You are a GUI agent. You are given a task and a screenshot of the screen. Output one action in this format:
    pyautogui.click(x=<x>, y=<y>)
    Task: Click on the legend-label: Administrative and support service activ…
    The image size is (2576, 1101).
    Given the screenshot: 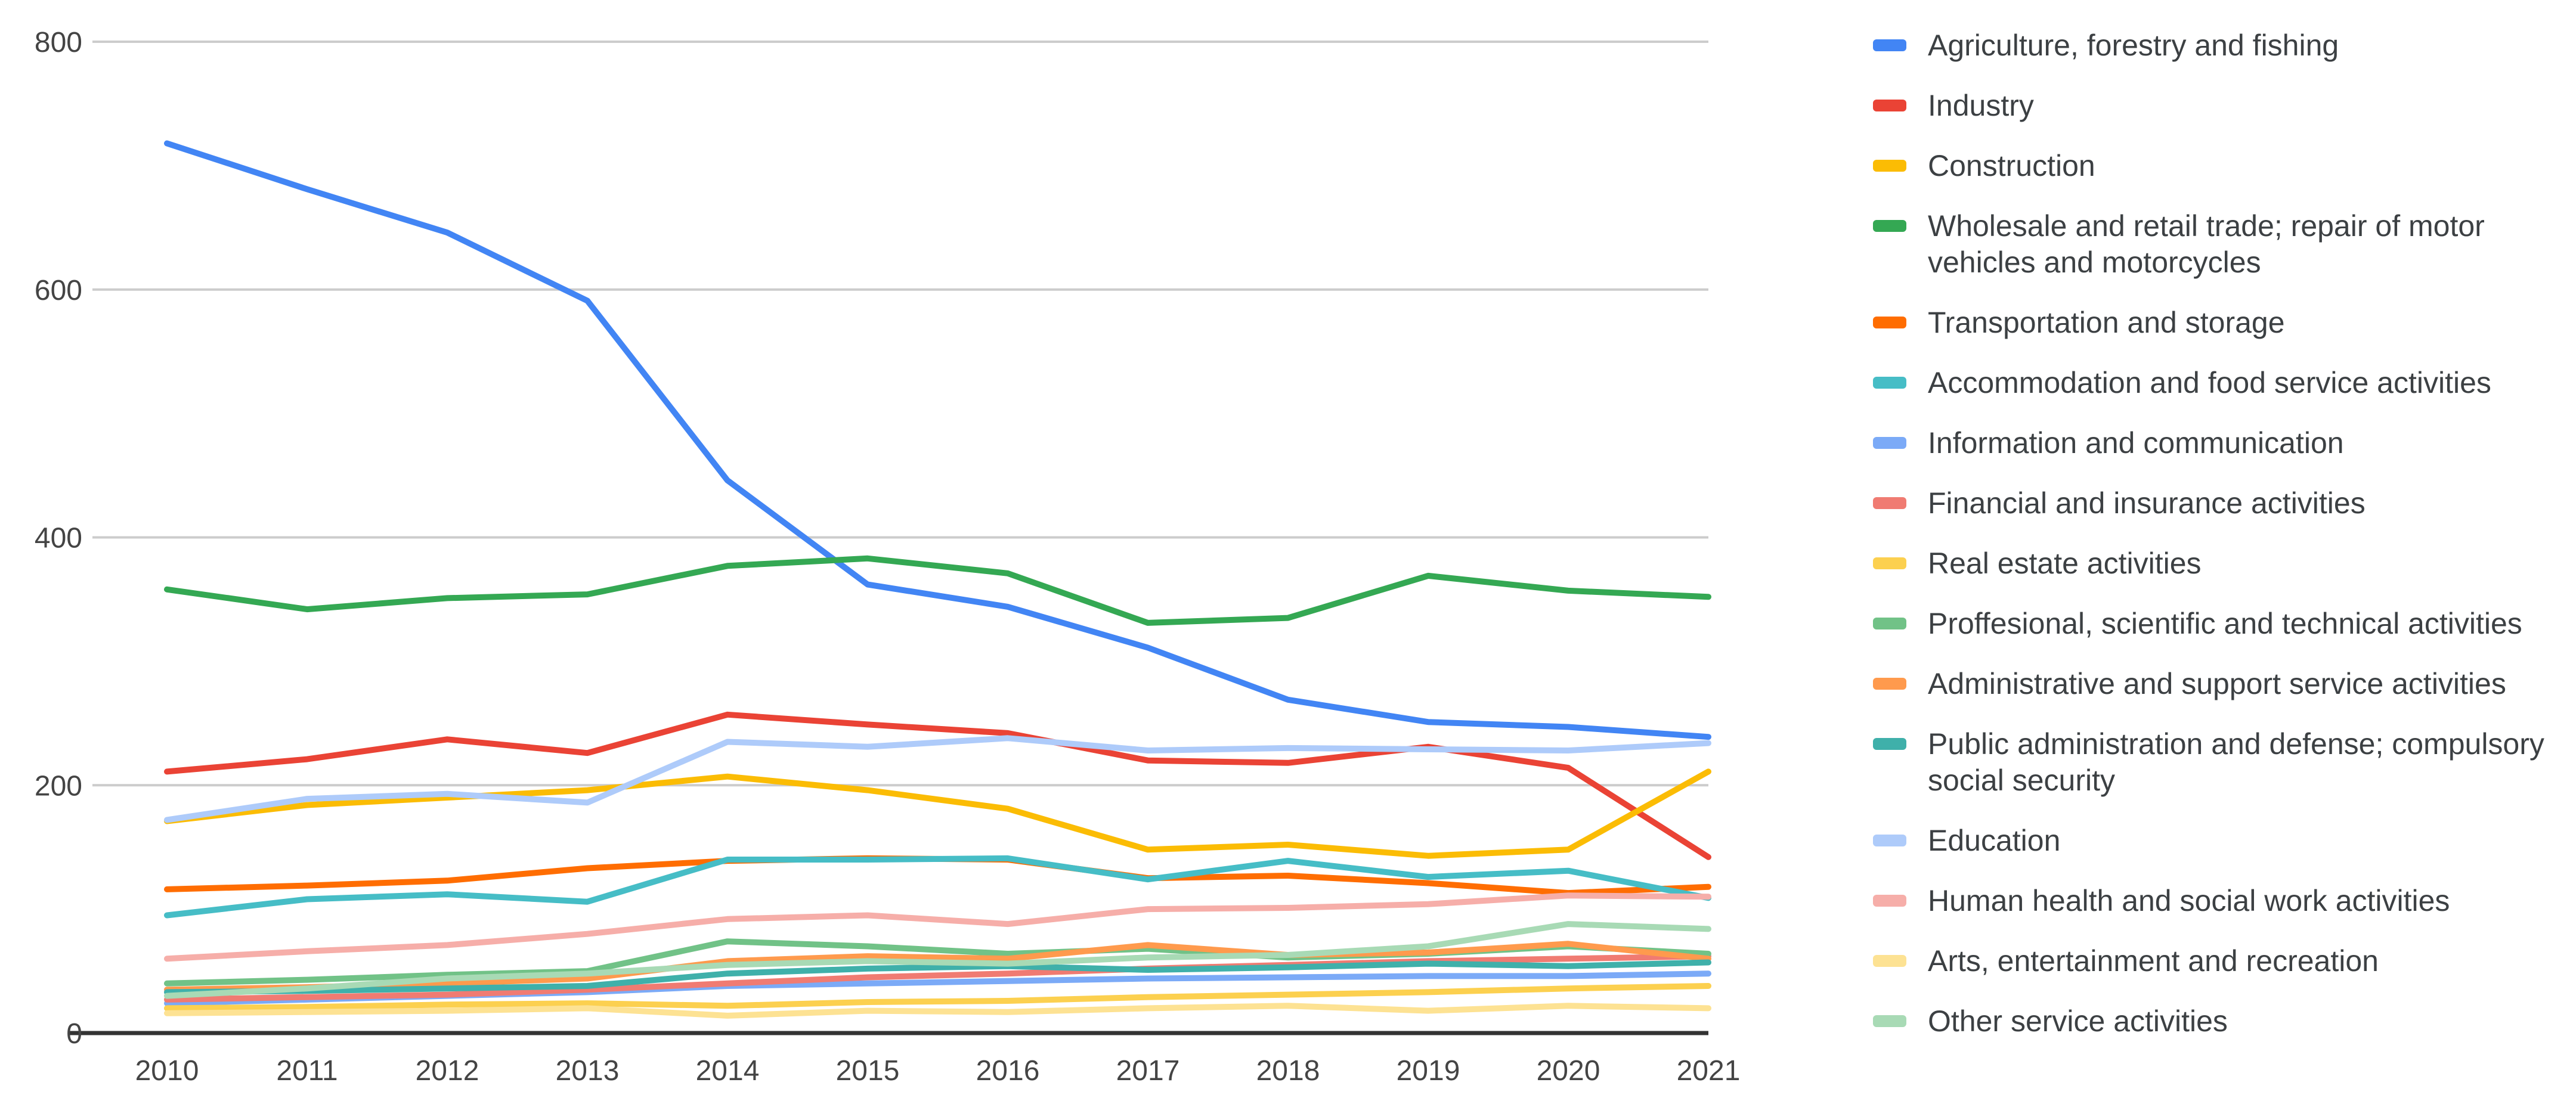 What is the action you would take?
    pyautogui.click(x=2217, y=683)
    